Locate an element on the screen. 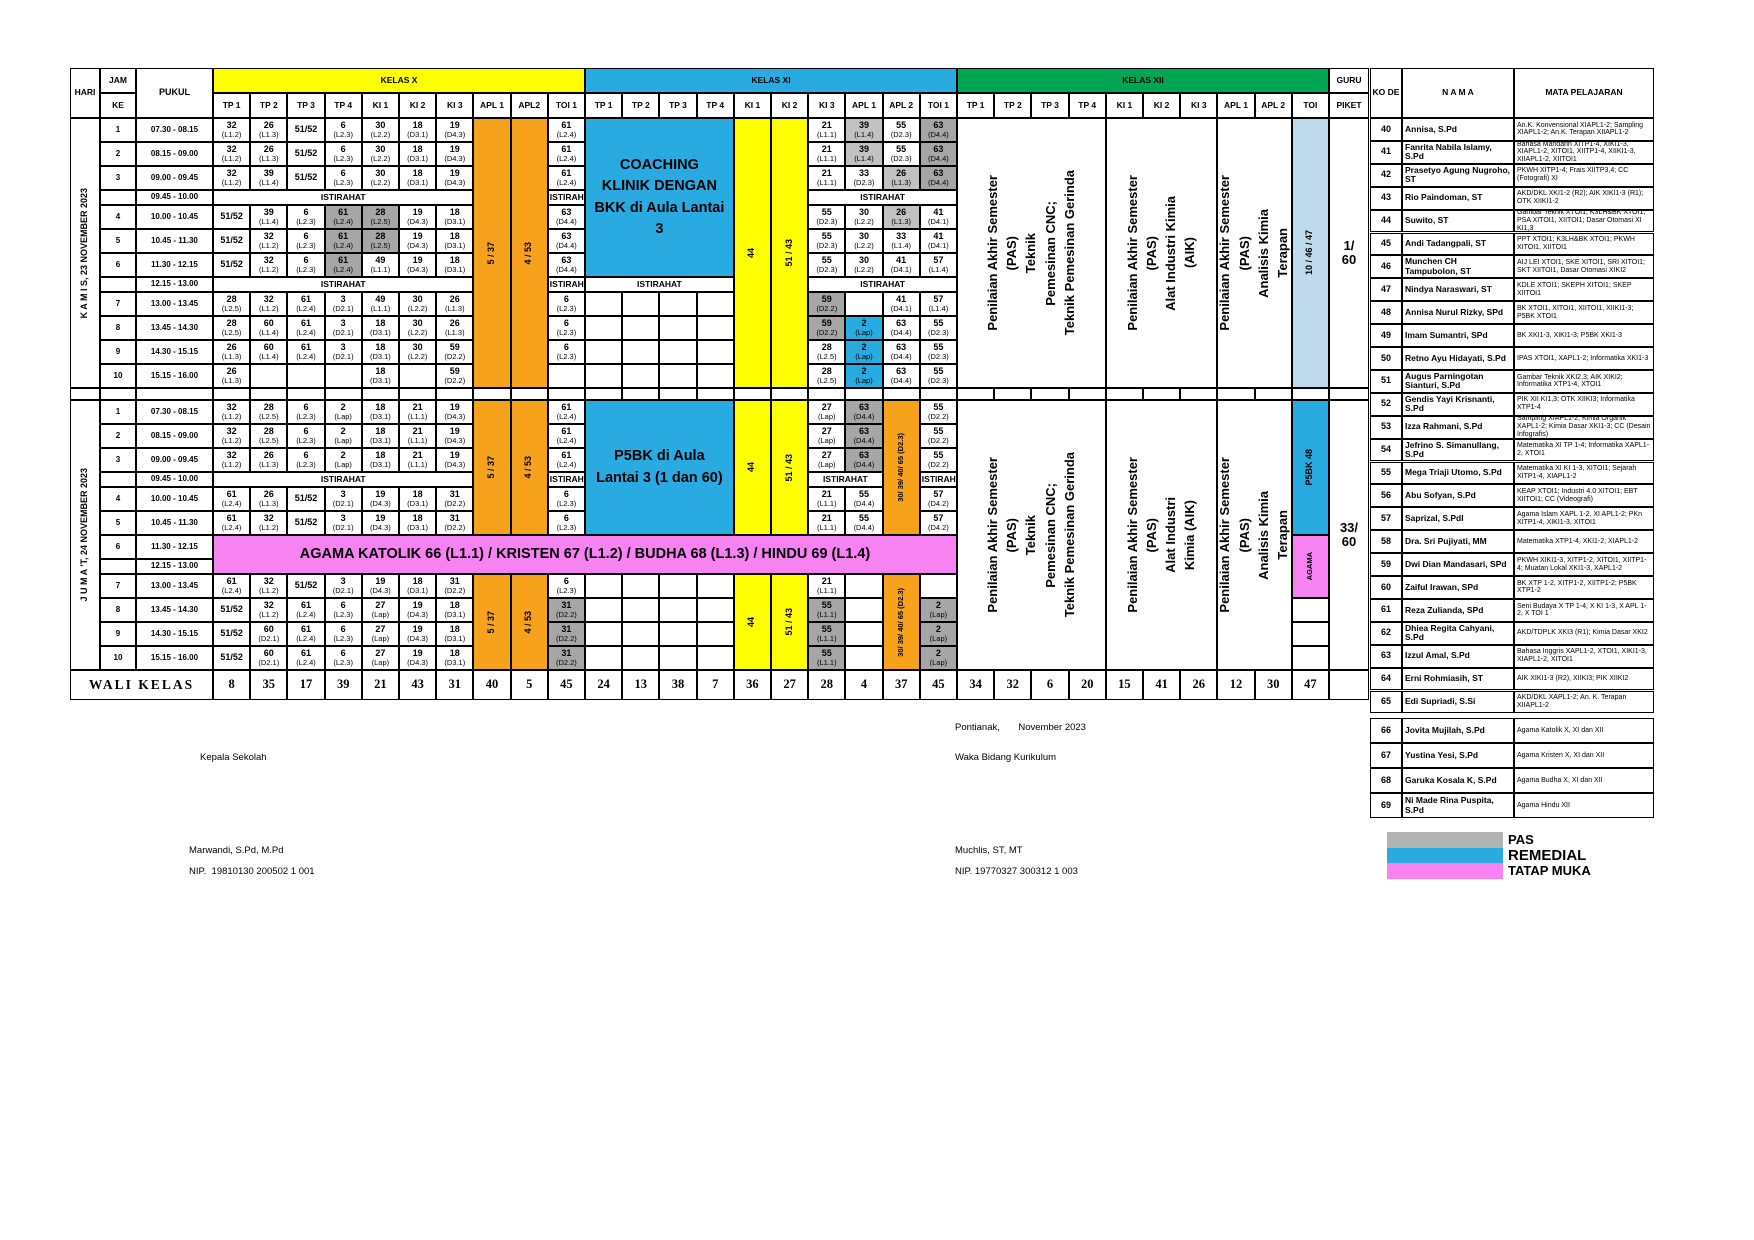 This screenshot has width=1754, height=1240. schedule-cell: 59 (D2.2) is located at coordinates (827, 328).